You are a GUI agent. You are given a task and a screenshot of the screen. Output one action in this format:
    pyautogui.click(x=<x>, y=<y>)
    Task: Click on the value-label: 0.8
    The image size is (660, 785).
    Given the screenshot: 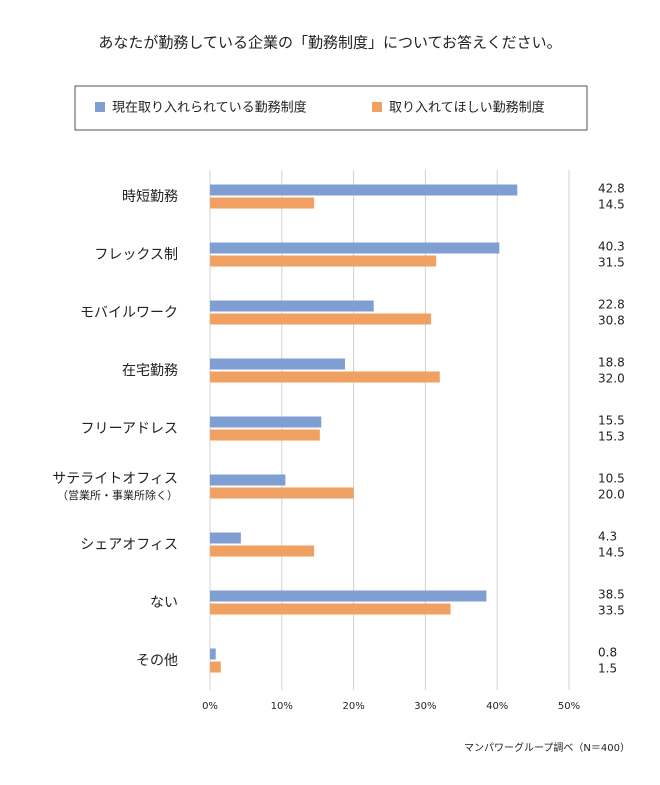 What is the action you would take?
    pyautogui.click(x=607, y=653)
    